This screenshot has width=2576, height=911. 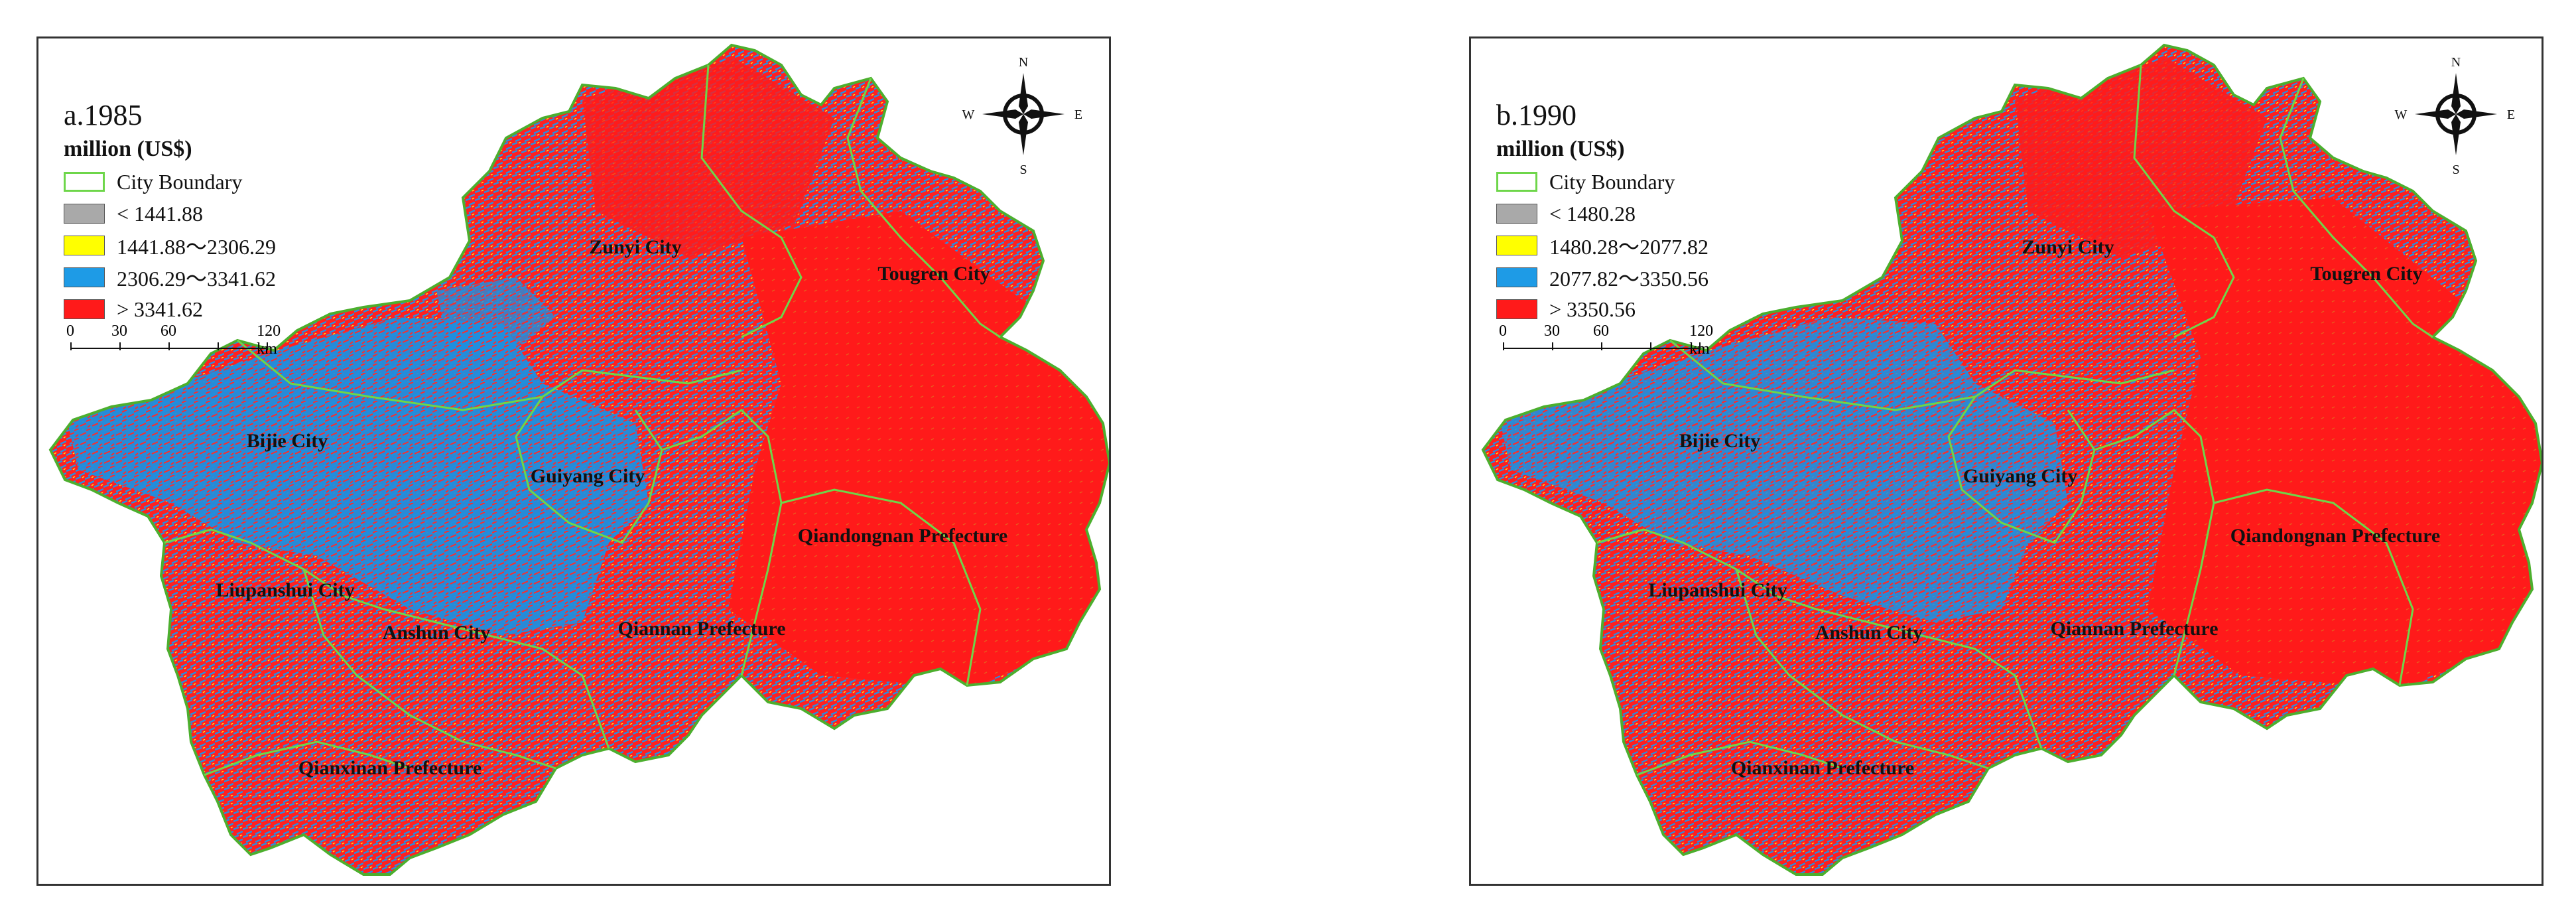 What do you see at coordinates (1593, 309) in the screenshot?
I see `legend-label: > 3350.56` at bounding box center [1593, 309].